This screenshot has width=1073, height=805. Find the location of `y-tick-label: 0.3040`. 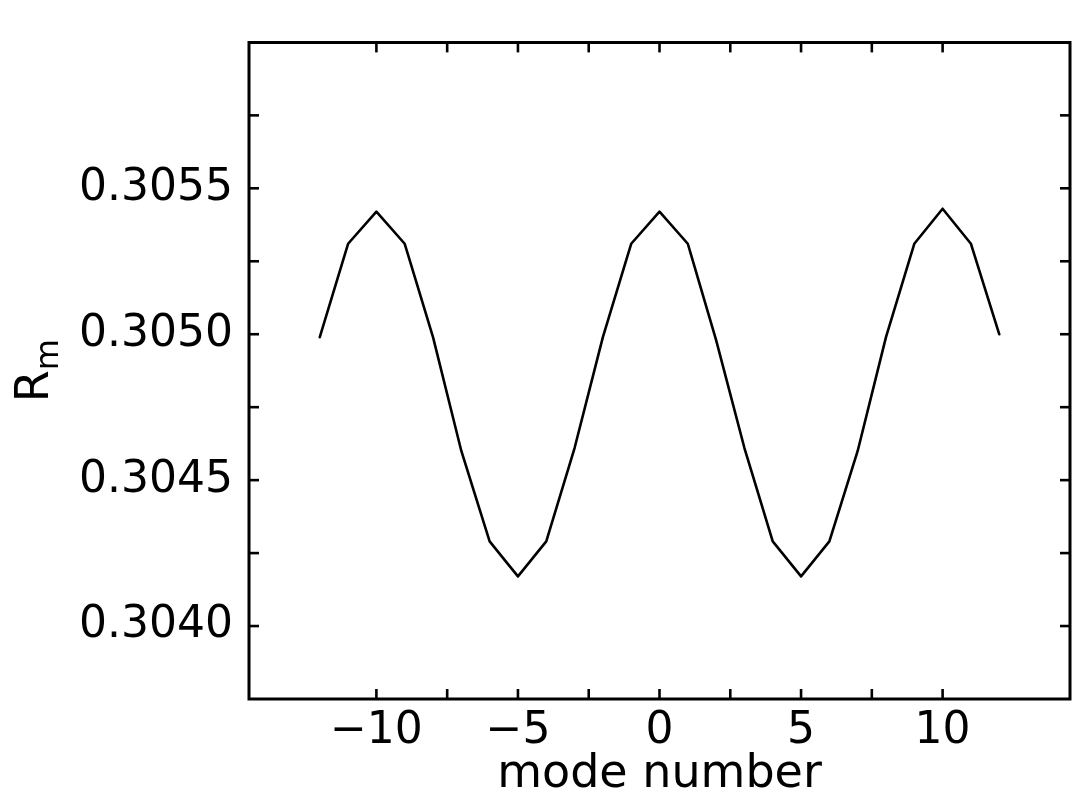

y-tick-label: 0.3040 is located at coordinates (156, 622).